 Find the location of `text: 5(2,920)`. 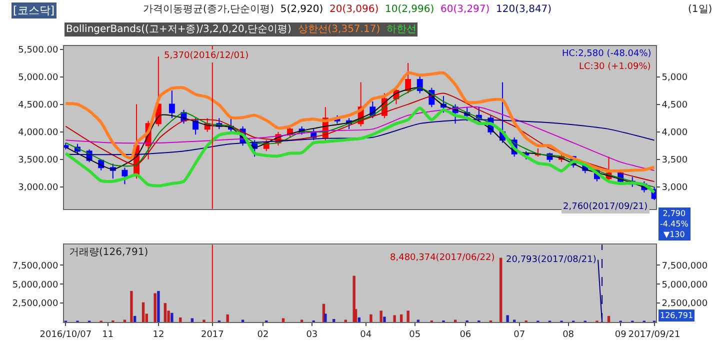

text: 5(2,920) is located at coordinates (302, 9).